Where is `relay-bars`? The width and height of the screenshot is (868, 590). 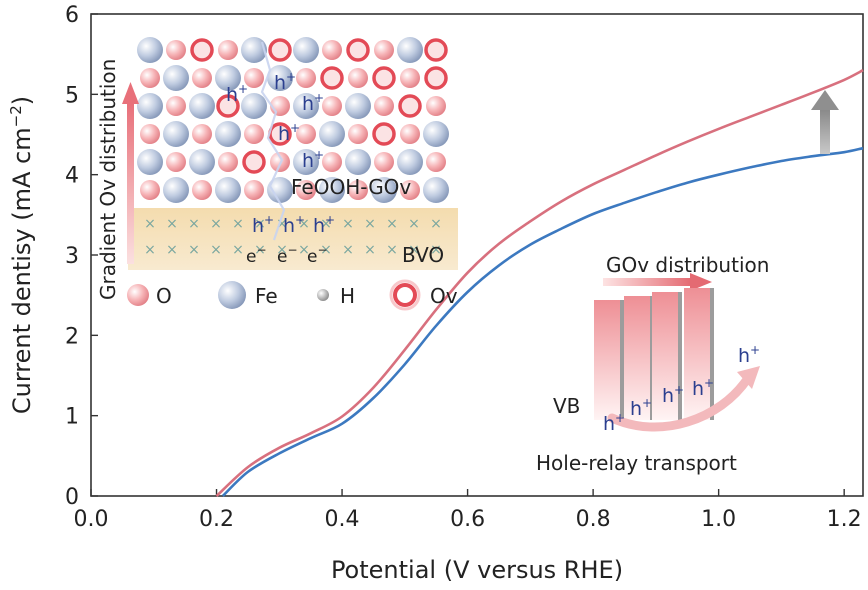 relay-bars is located at coordinates (654, 354).